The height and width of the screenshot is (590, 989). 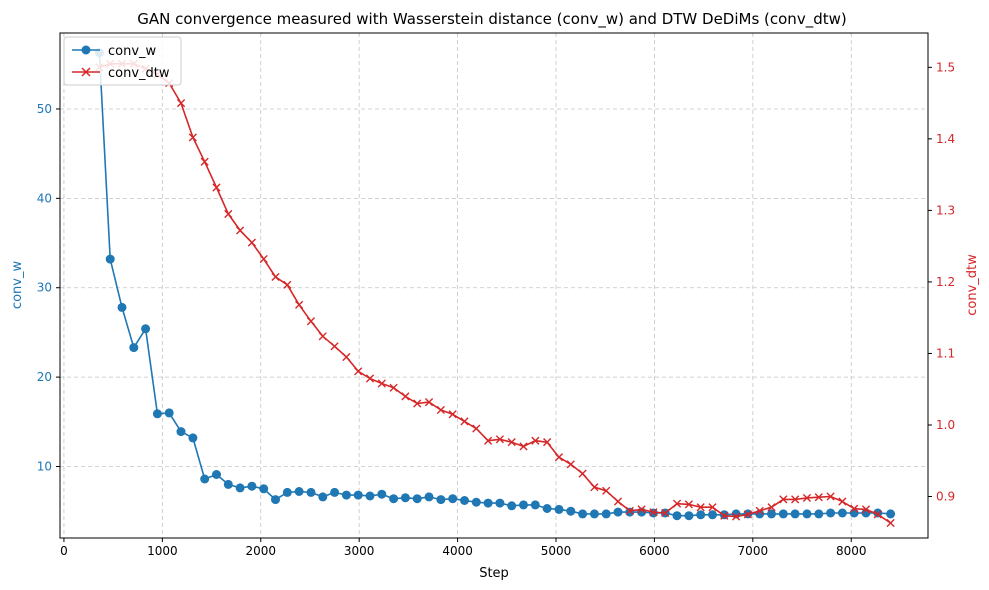 What do you see at coordinates (945, 497) in the screenshot?
I see `y-right-tick-label: 0.9` at bounding box center [945, 497].